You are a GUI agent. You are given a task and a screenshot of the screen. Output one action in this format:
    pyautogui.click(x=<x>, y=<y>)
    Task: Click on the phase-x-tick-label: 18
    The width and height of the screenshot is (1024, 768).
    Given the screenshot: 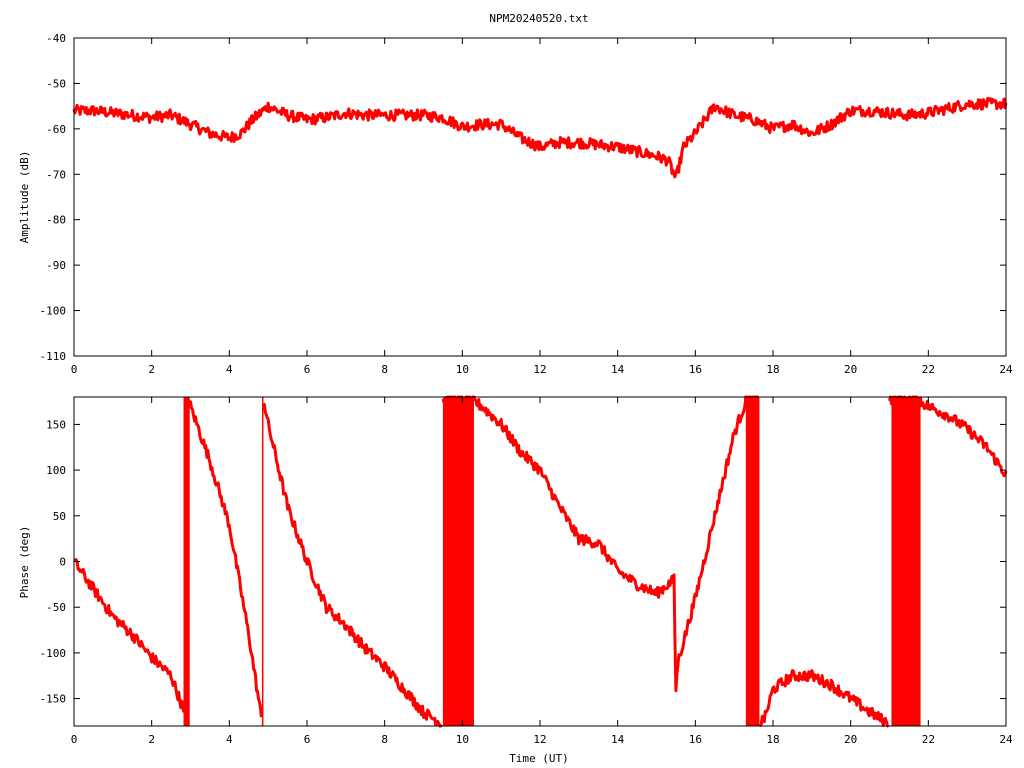 What is the action you would take?
    pyautogui.click(x=772, y=739)
    